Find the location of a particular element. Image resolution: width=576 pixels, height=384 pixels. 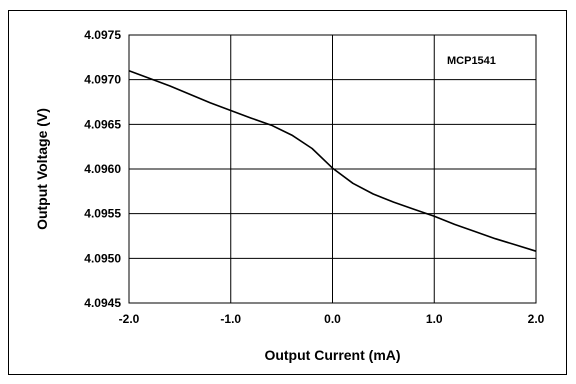

y-axis-title: Output Voltage (V) is located at coordinates (42, 169).